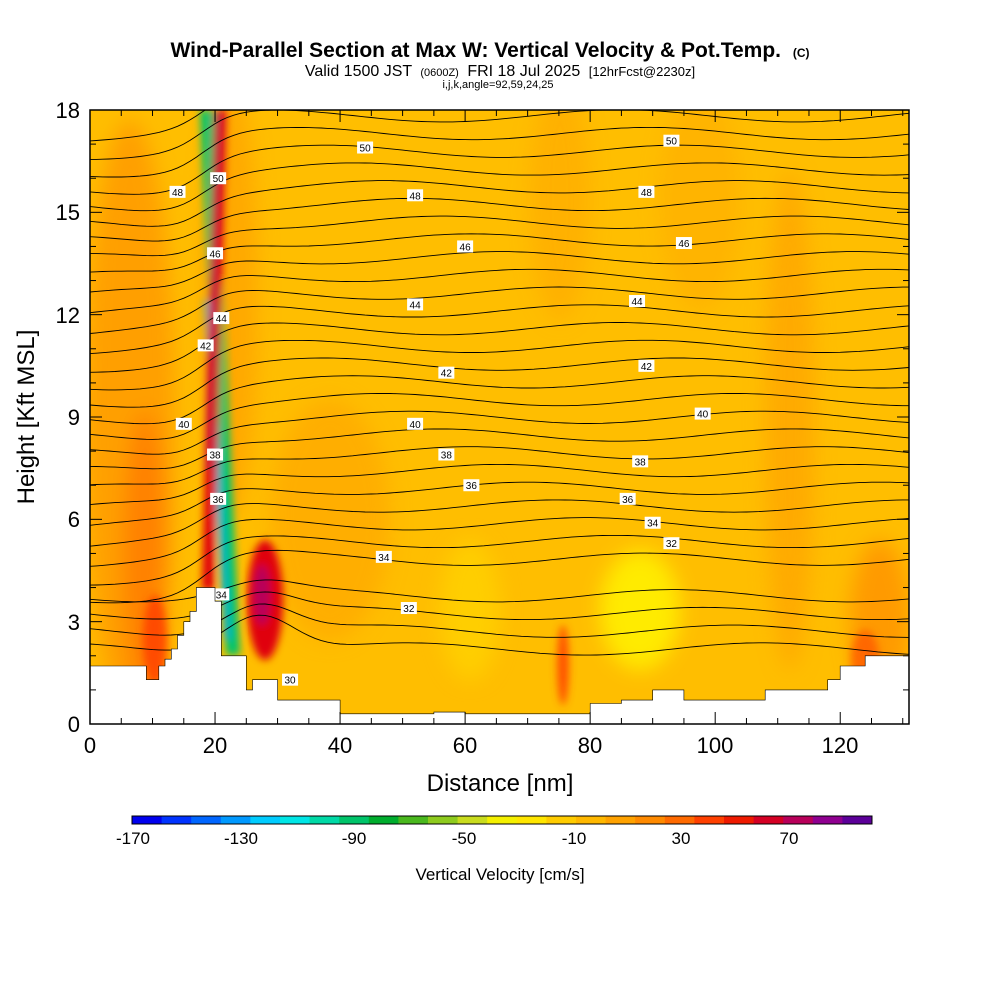 This screenshot has height=1005, width=1000. What do you see at coordinates (640, 461) in the screenshot?
I see `theta-contour-label: 38` at bounding box center [640, 461].